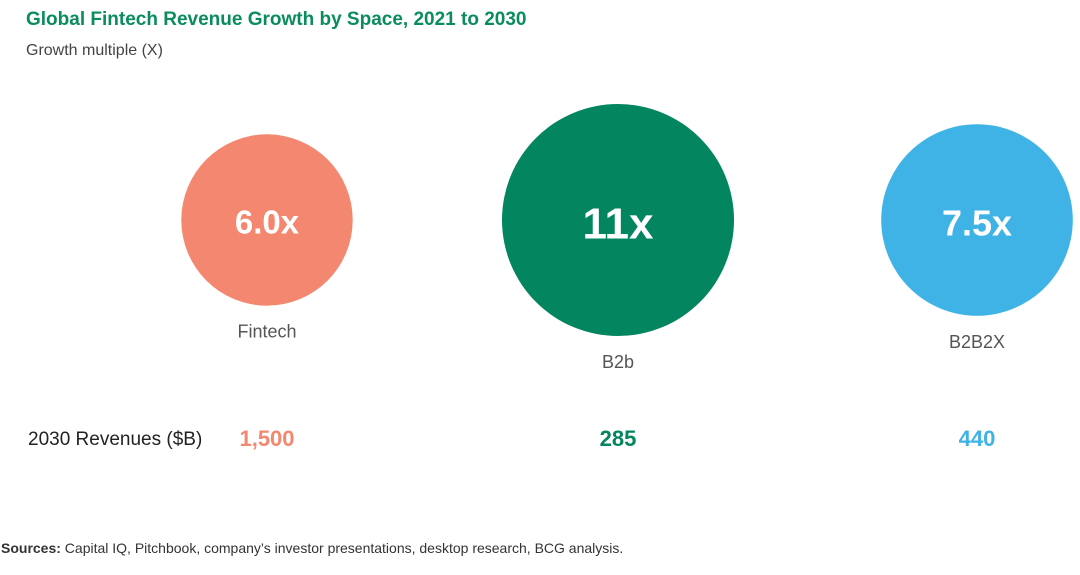 This screenshot has width=1080, height=575. I want to click on bubble-label-fintech: Fintech, so click(266, 332).